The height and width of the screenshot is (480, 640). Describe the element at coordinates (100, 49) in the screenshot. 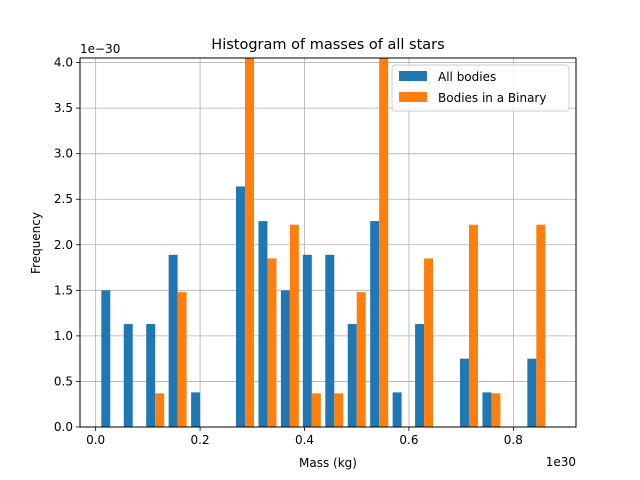

I see `y-axis-multiplier: 1e−30` at that location.